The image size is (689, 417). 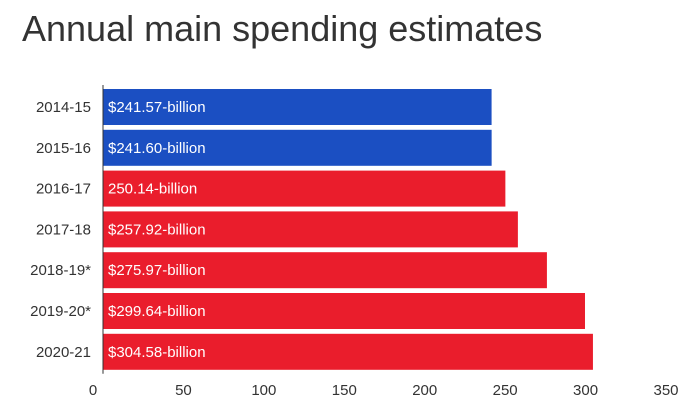 I want to click on bar-value-label: $257.92-billion, so click(x=157, y=229).